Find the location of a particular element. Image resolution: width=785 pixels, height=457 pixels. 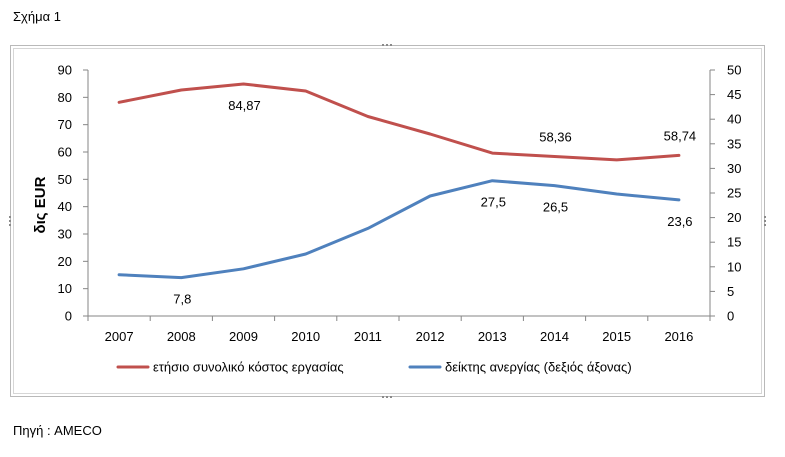

data-label-series-1: 27,5 is located at coordinates (493, 202).